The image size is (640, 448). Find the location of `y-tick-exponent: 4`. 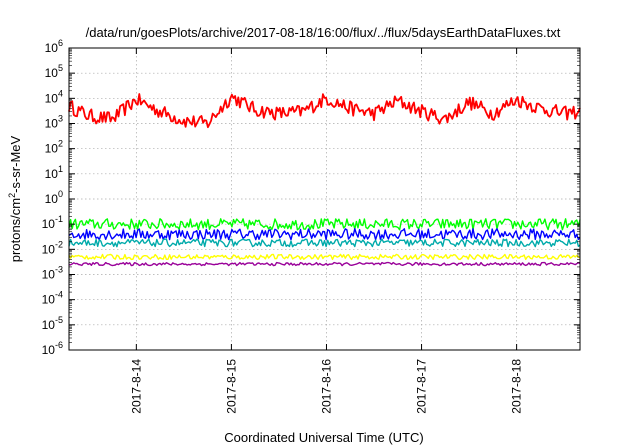

y-tick-exponent: 4 is located at coordinates (60, 93).